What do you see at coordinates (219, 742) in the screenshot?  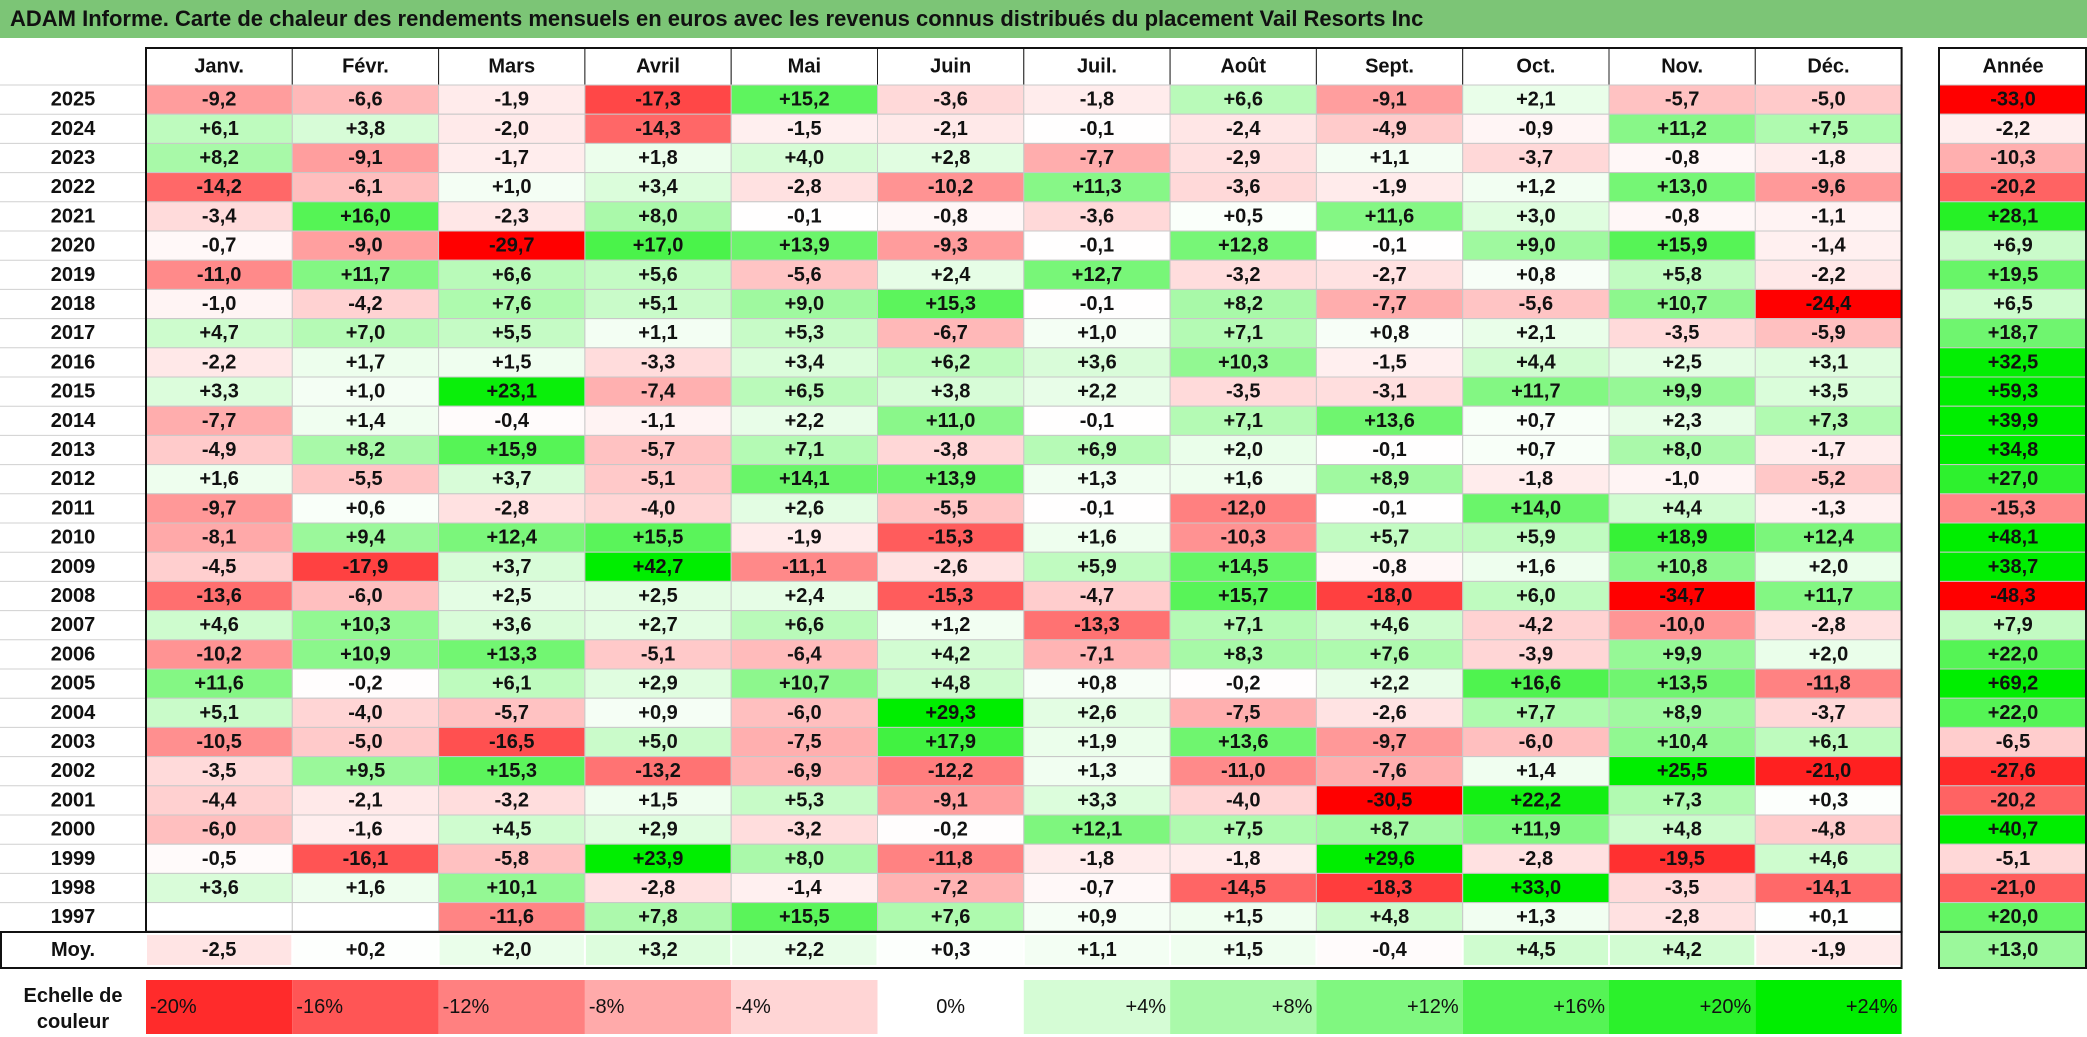 I see `cell-value: -10,5` at bounding box center [219, 742].